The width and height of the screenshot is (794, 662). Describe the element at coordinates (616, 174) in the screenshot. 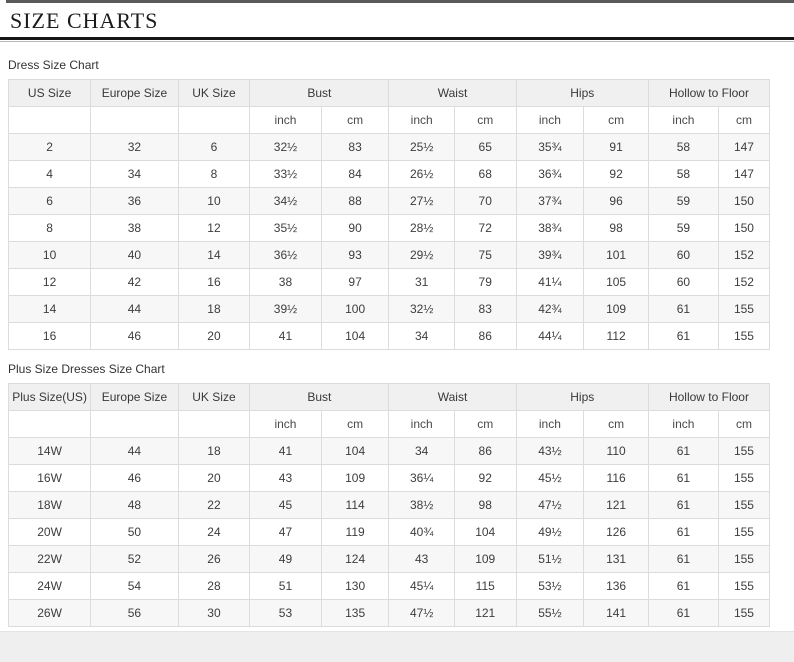

I see `size-cell: 92` at that location.